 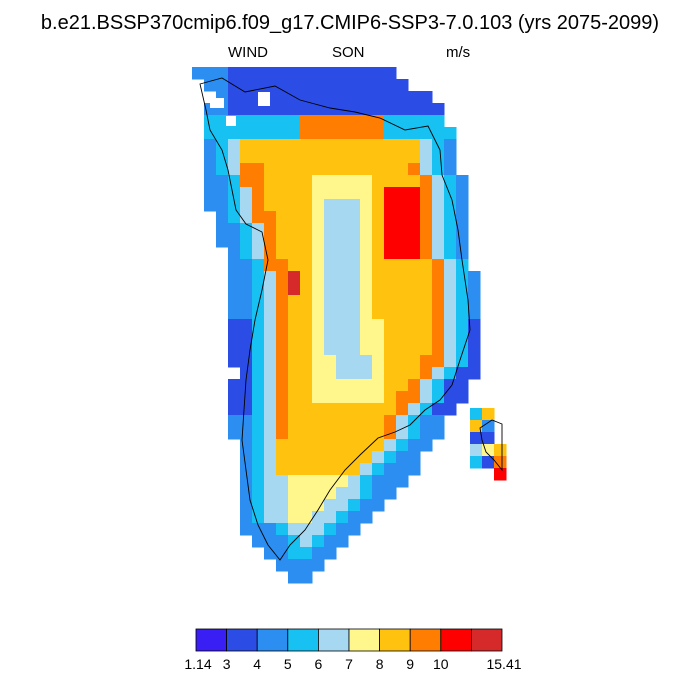 I want to click on units-label: m/s, so click(x=458, y=52).